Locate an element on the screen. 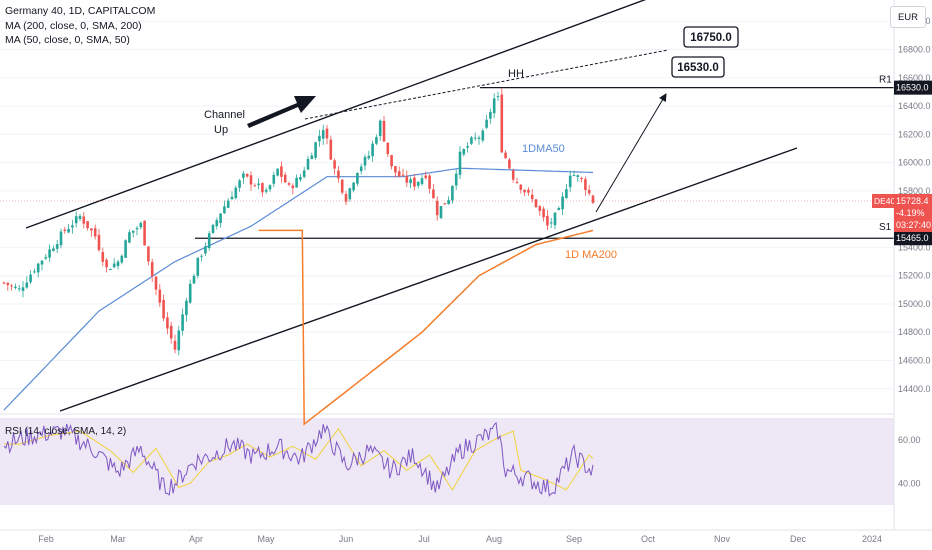 The image size is (932, 550). time-tick-label: Oct is located at coordinates (648, 539).